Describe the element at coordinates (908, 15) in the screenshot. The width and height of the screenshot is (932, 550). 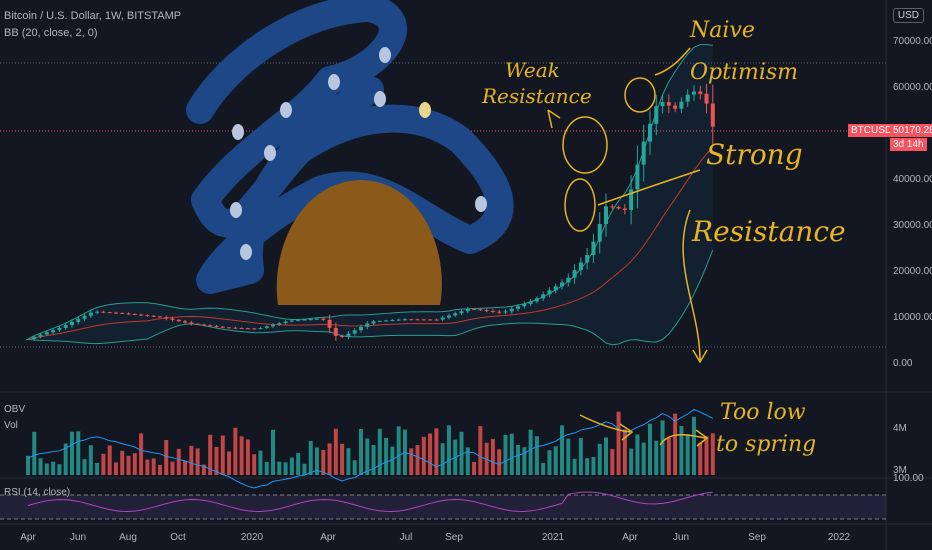
I see `currency-button: USD` at that location.